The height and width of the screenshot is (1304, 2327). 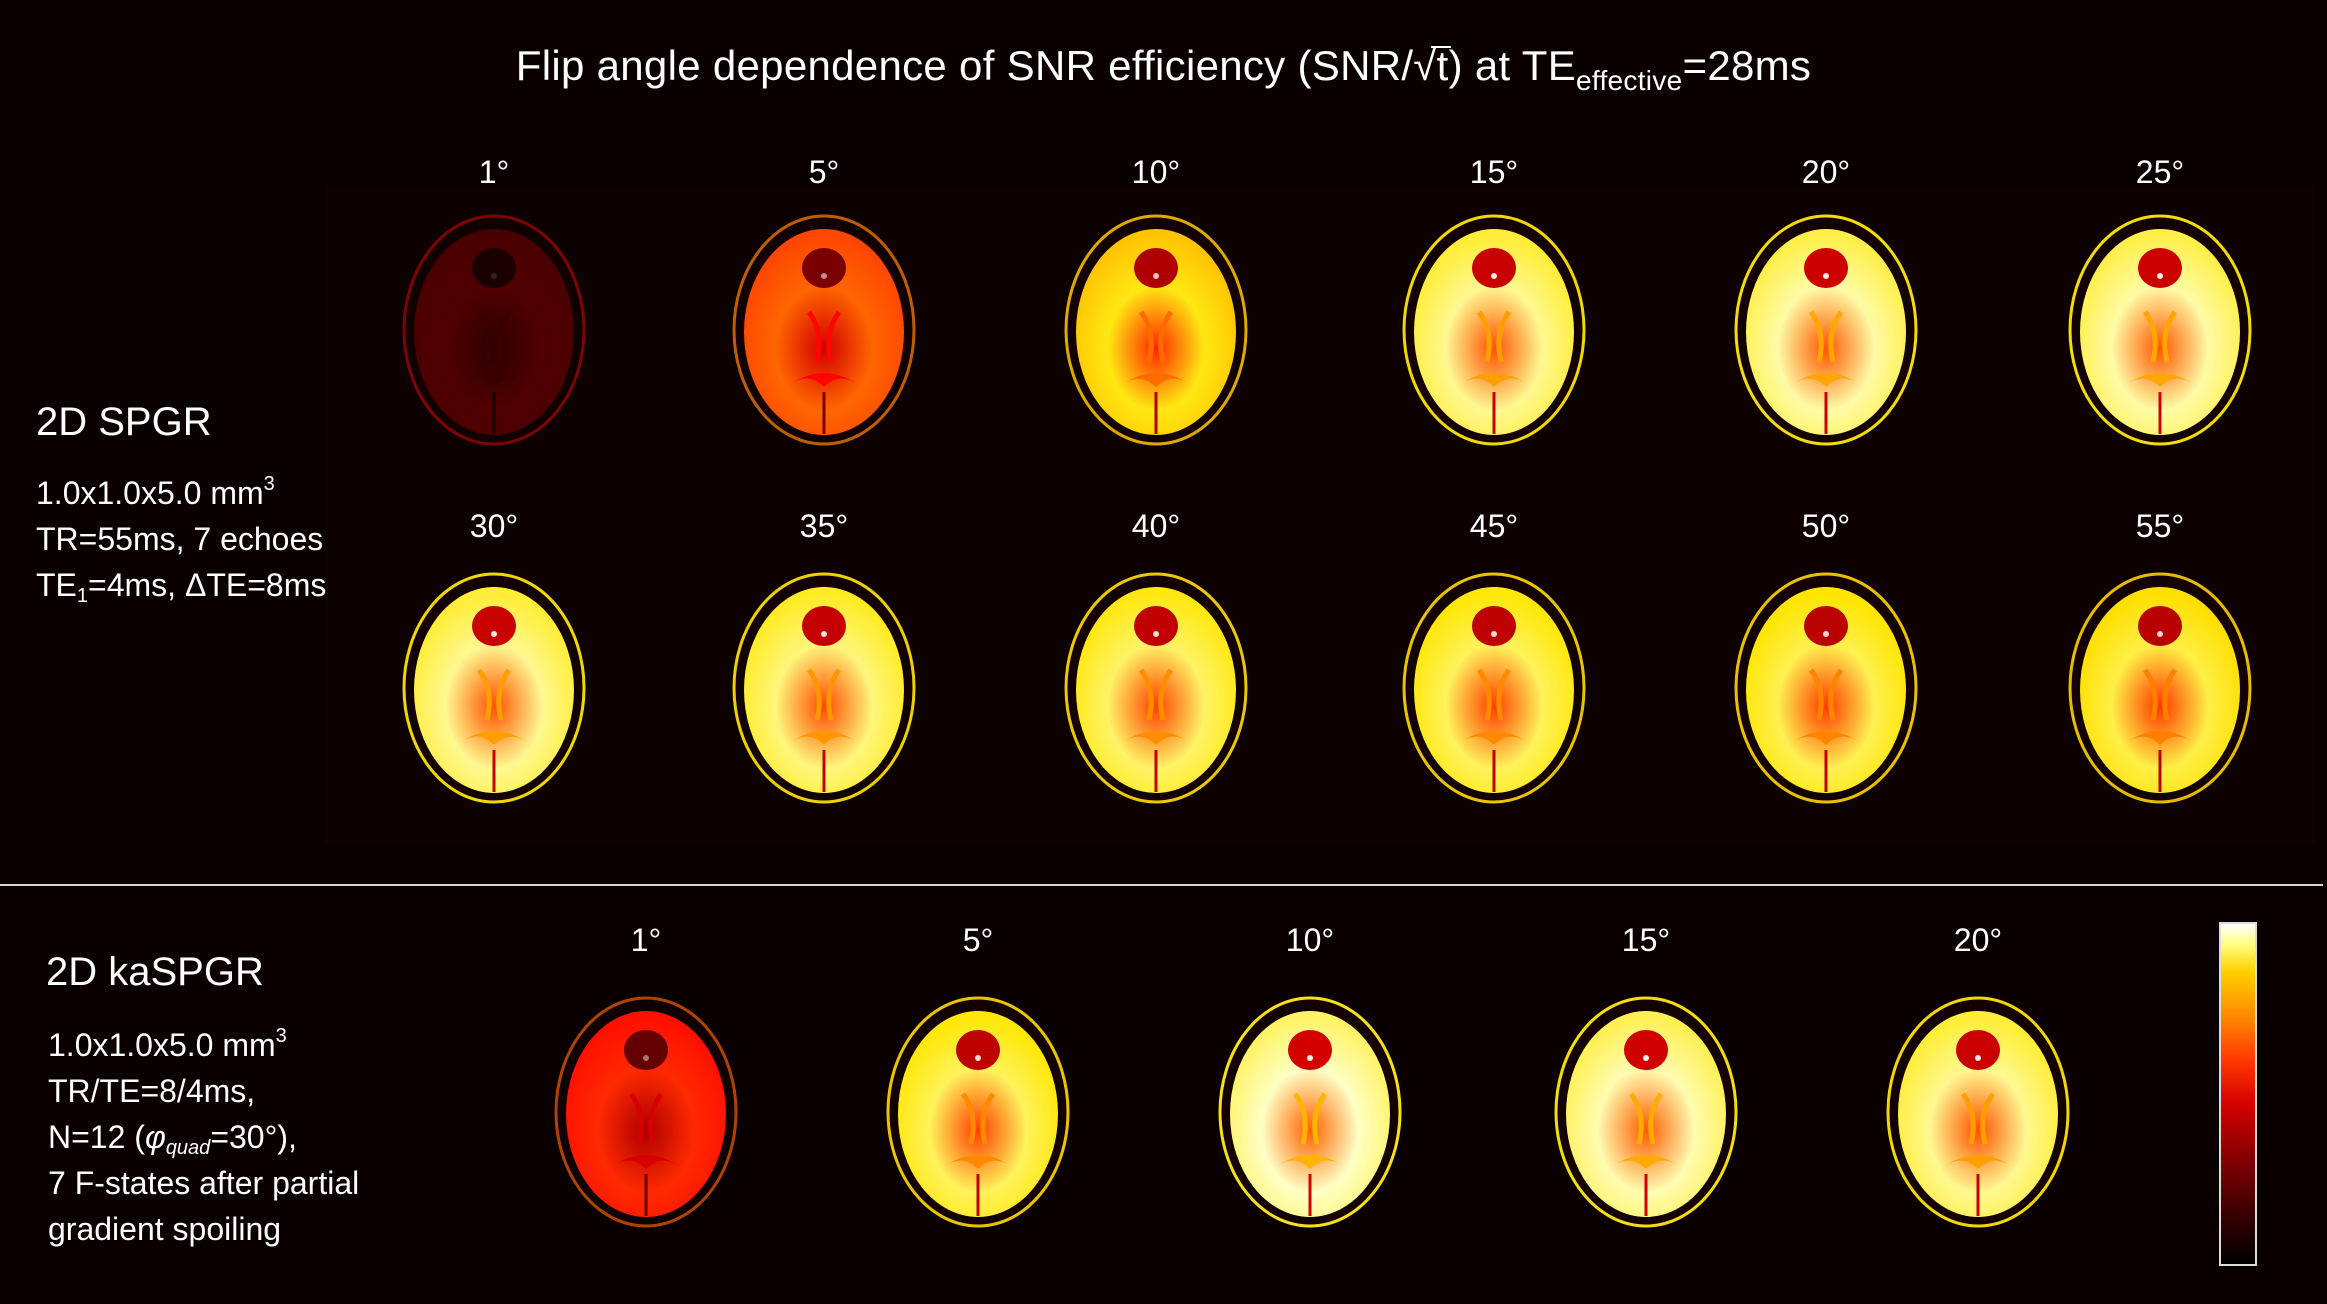 What do you see at coordinates (494, 526) in the screenshot?
I see `spgr-flip-angle-label: 30°` at bounding box center [494, 526].